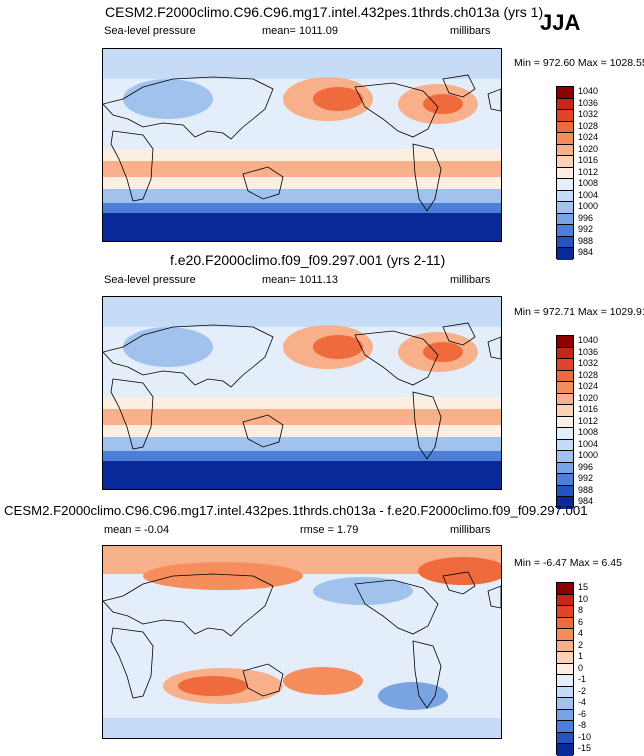 The height and width of the screenshot is (756, 644). What do you see at coordinates (579, 63) in the screenshot?
I see `panel1-minmax: Min = 972.60 Max = 1028.55` at bounding box center [579, 63].